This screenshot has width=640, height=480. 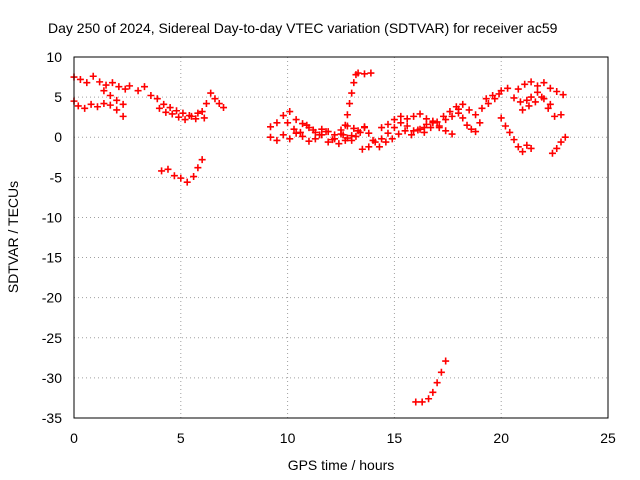 What do you see at coordinates (395, 438) in the screenshot?
I see `x-tick-label: 15` at bounding box center [395, 438].